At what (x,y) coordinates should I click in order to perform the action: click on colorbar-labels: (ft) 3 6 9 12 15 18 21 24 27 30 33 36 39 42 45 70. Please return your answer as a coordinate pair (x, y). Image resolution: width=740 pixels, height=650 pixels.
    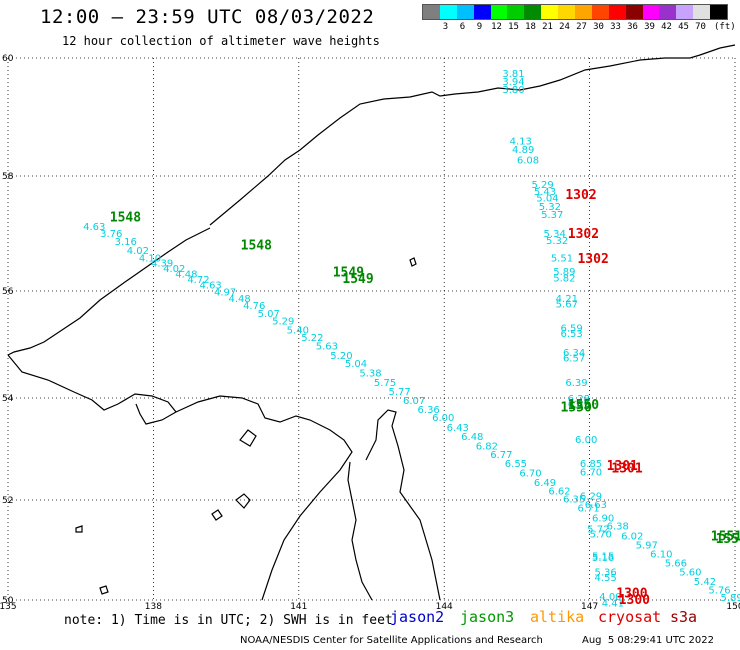
    Looking at the image, I should click on (579, 27).